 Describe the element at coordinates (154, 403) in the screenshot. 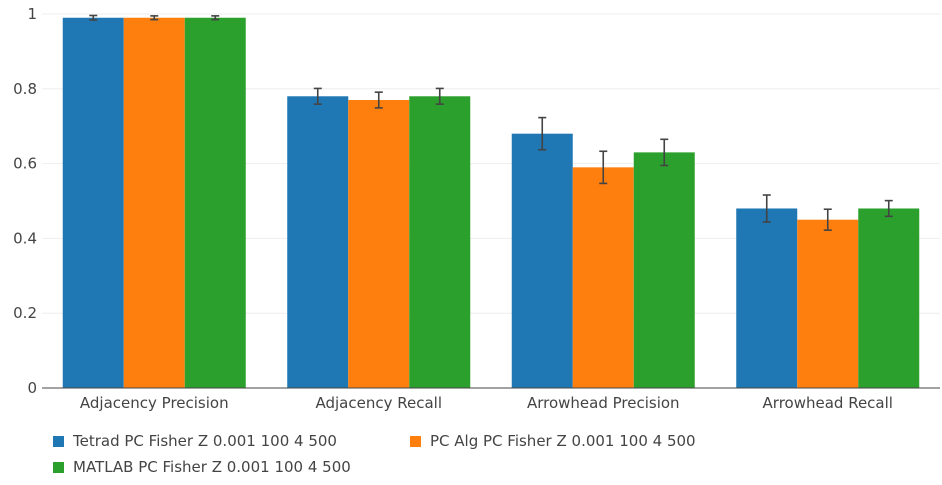

I see `x-tick-label: Adjacency Precision` at that location.